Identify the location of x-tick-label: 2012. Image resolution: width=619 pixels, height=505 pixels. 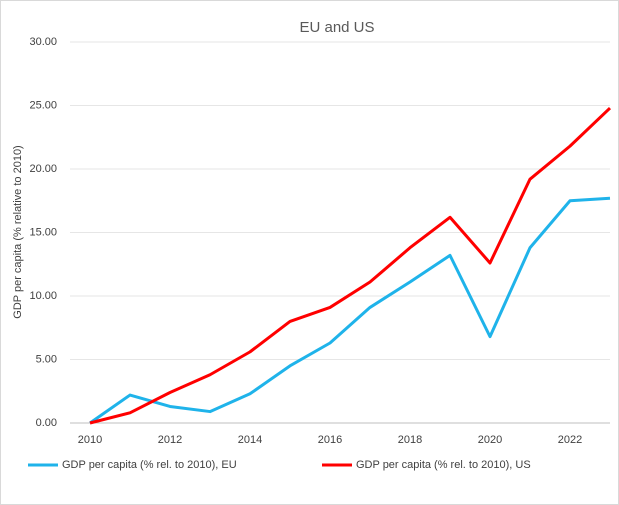
(170, 440).